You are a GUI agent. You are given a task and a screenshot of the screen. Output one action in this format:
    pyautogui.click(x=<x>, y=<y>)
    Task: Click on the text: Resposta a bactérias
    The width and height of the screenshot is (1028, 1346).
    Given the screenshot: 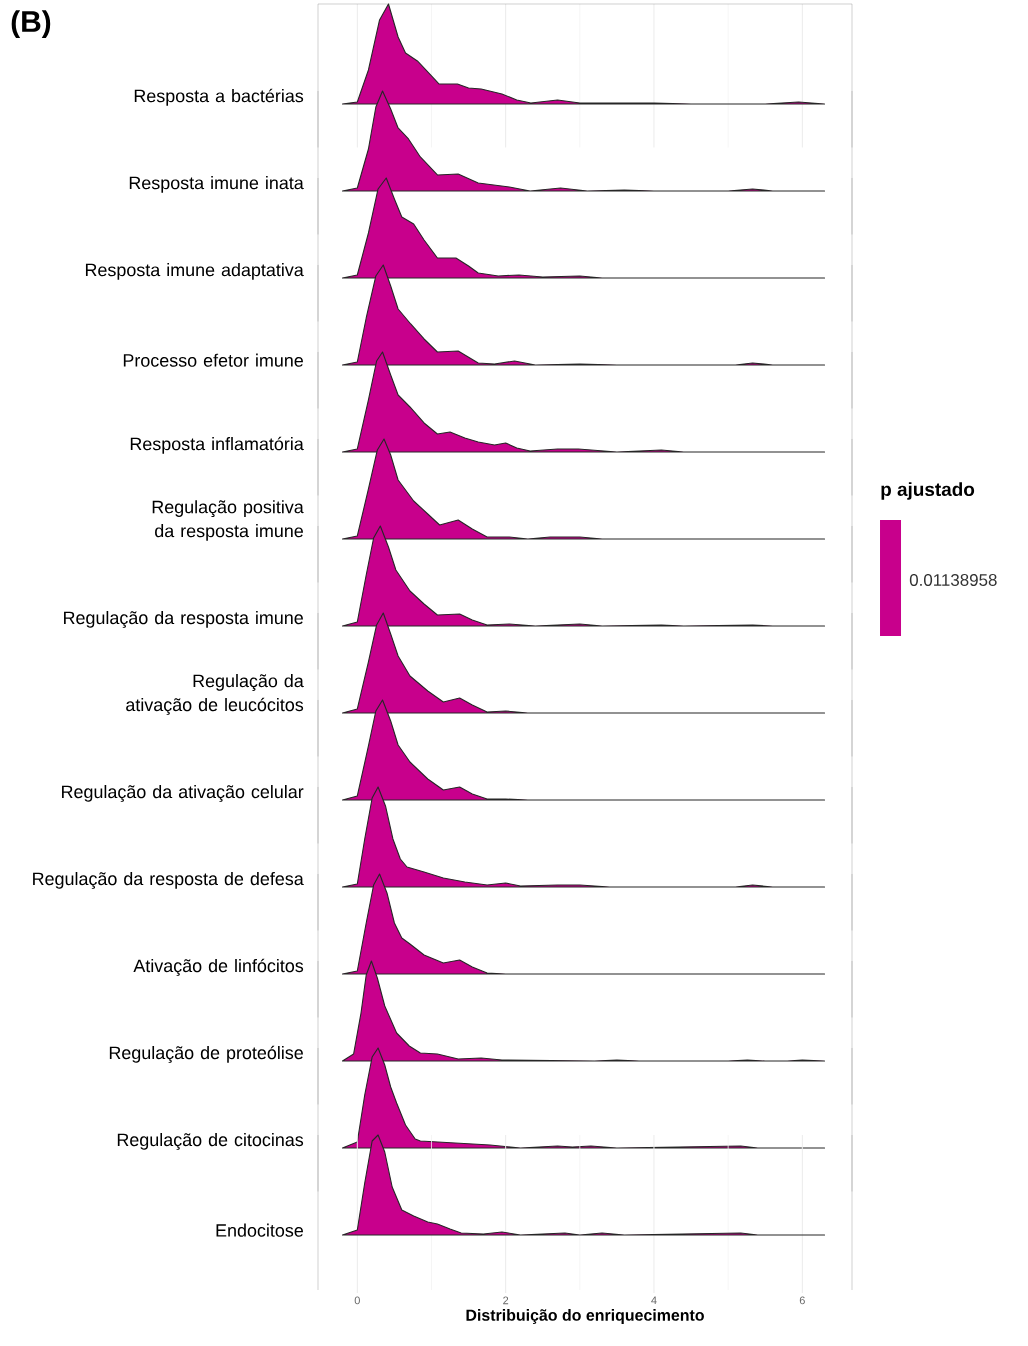 What is the action you would take?
    pyautogui.click(x=219, y=97)
    